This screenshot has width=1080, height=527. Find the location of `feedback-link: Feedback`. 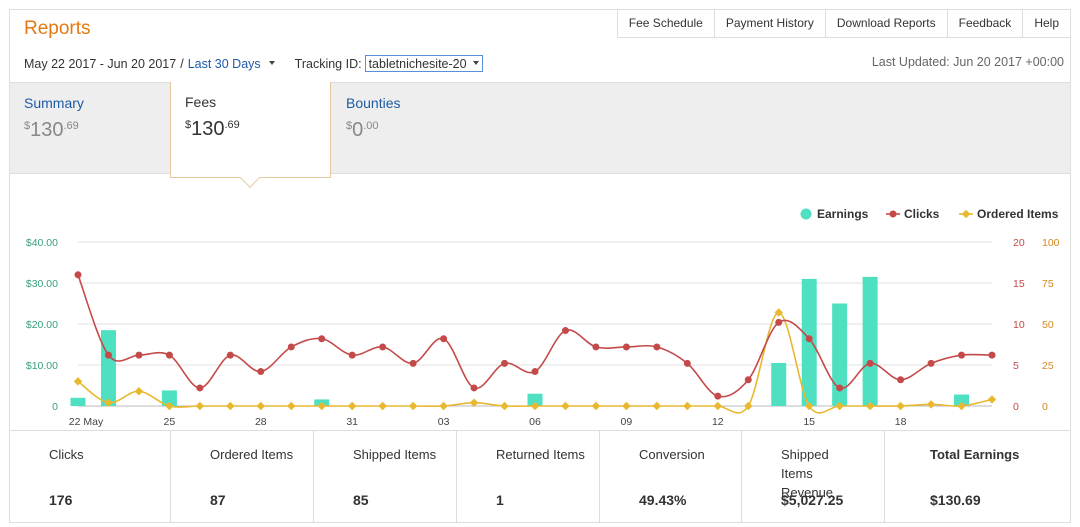

feedback-link: Feedback is located at coordinates (985, 23).